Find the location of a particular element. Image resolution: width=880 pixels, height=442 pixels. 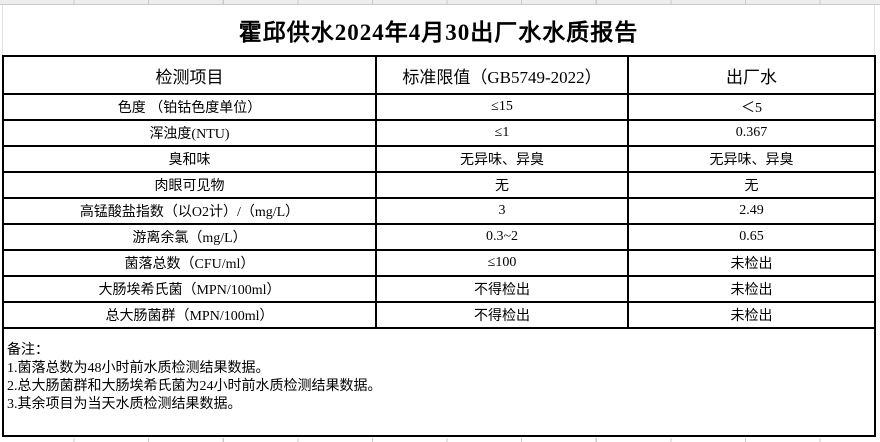

cell-item: 菌落总数（CFU/ml） is located at coordinates (189, 263).